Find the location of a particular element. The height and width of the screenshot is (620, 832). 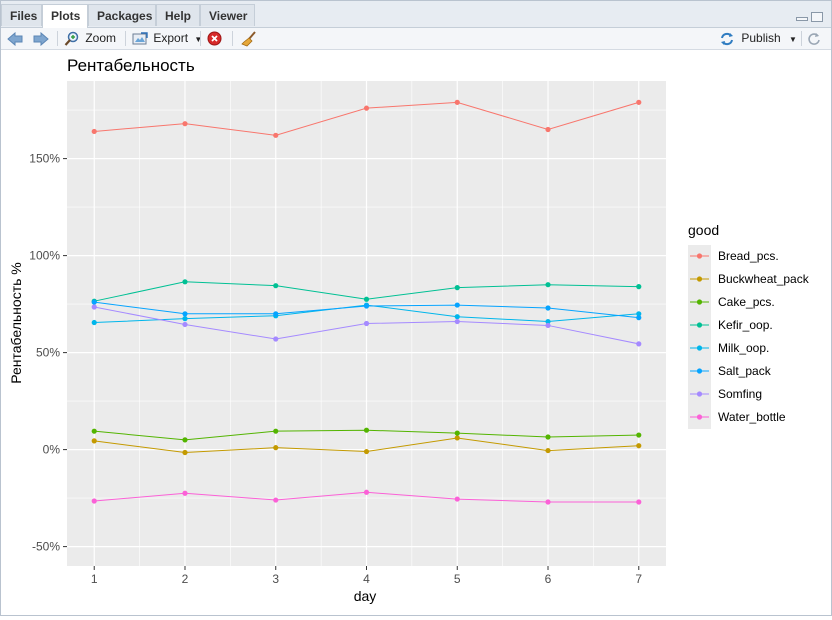

tab-packages: Packages is located at coordinates (122, 15).